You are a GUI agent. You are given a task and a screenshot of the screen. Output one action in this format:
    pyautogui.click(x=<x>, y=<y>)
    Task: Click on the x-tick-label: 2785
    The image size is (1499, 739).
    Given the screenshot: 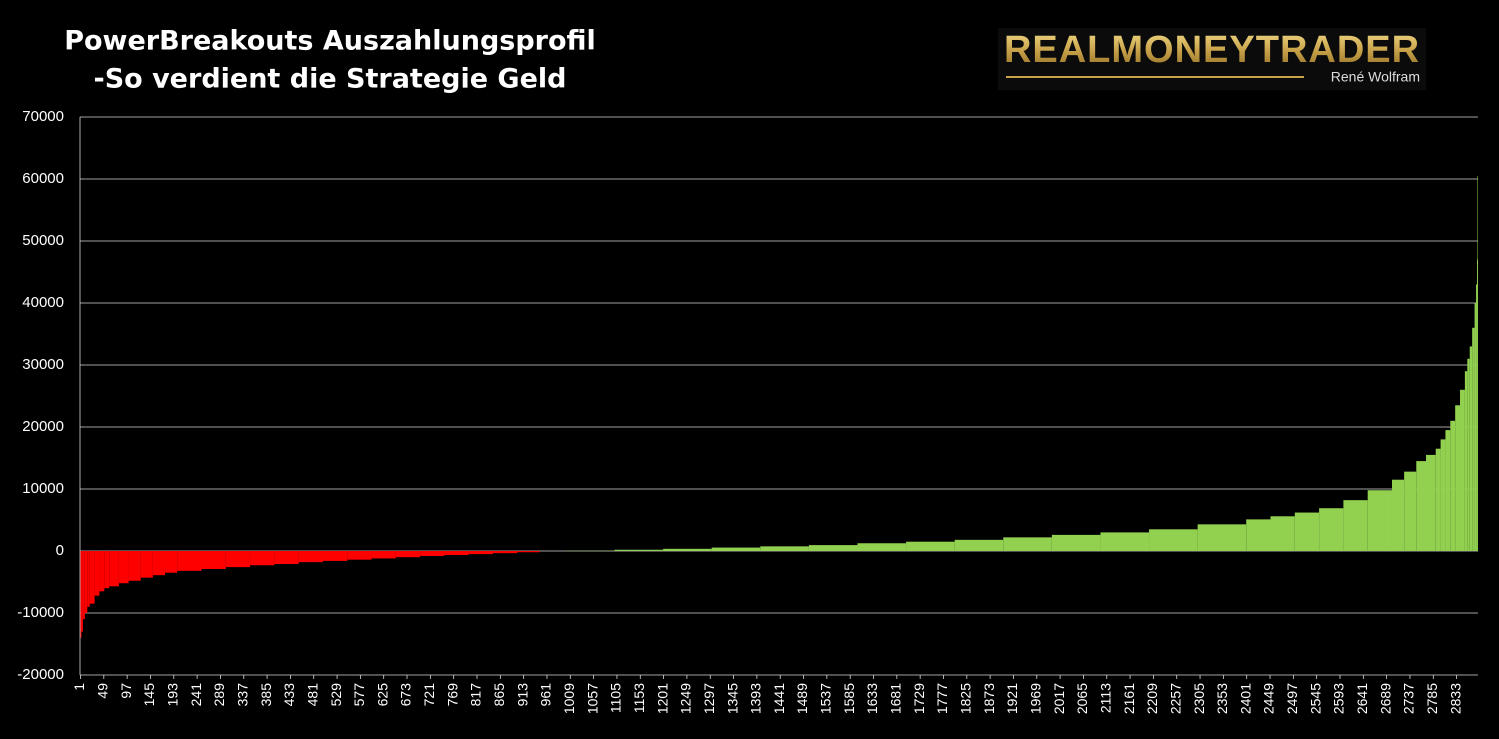 What is the action you would take?
    pyautogui.click(x=1432, y=698)
    